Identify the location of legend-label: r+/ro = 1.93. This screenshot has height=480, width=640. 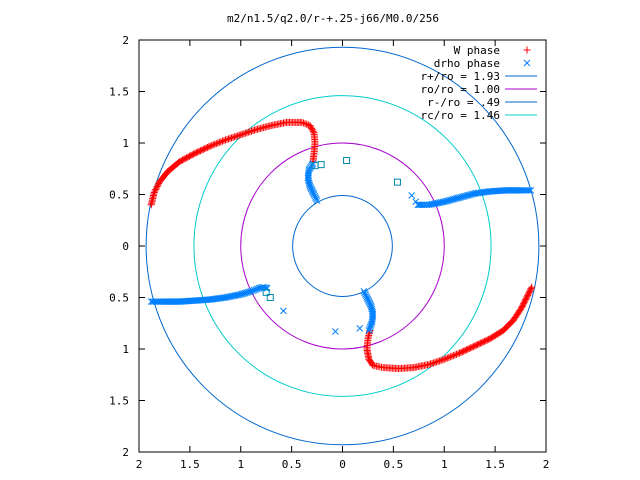
(460, 76).